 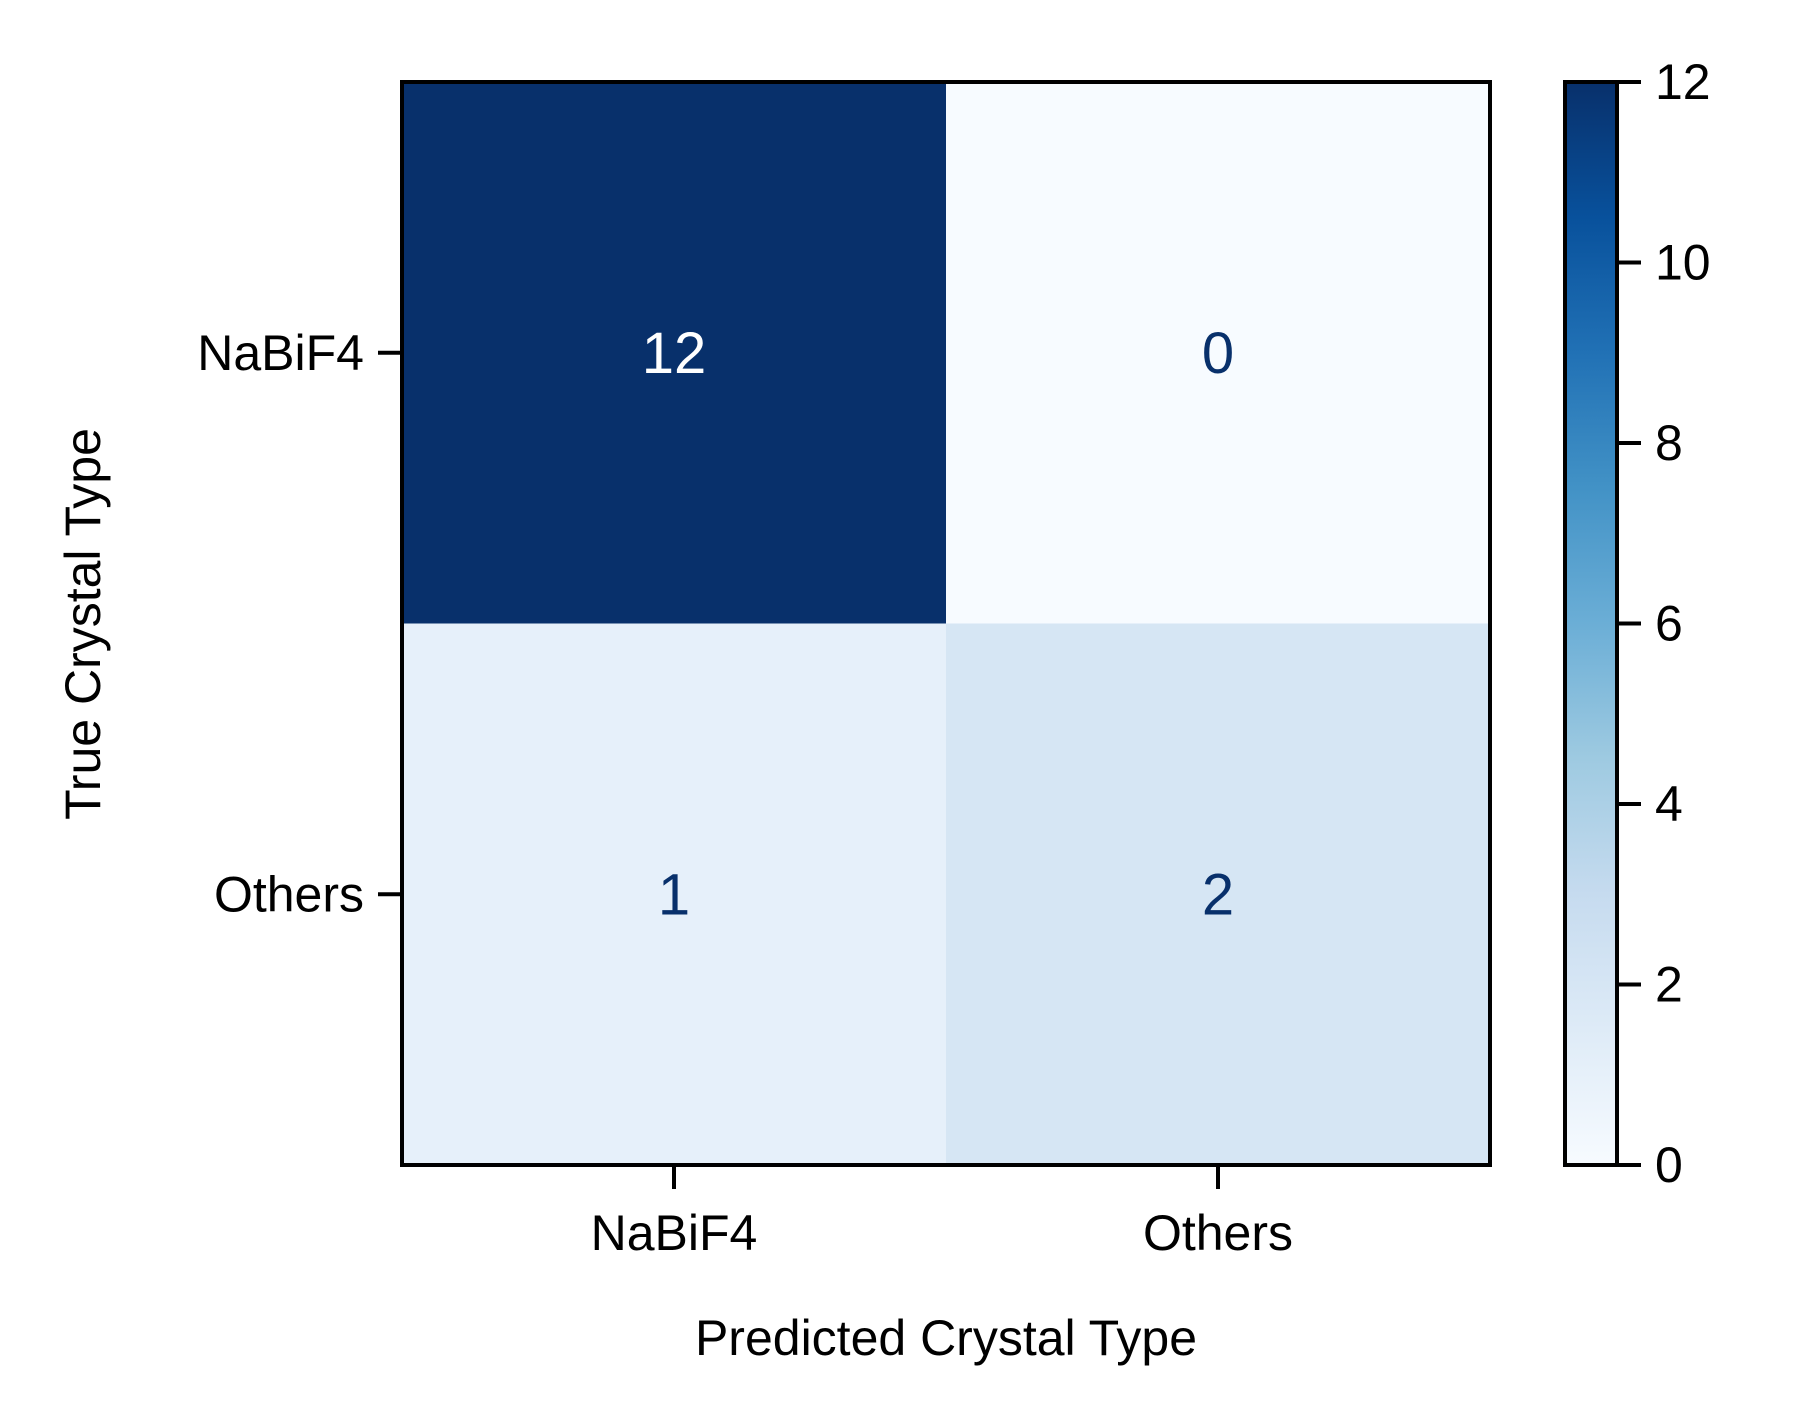 What do you see at coordinates (1683, 263) in the screenshot?
I see `colorbar-tick-label: 10` at bounding box center [1683, 263].